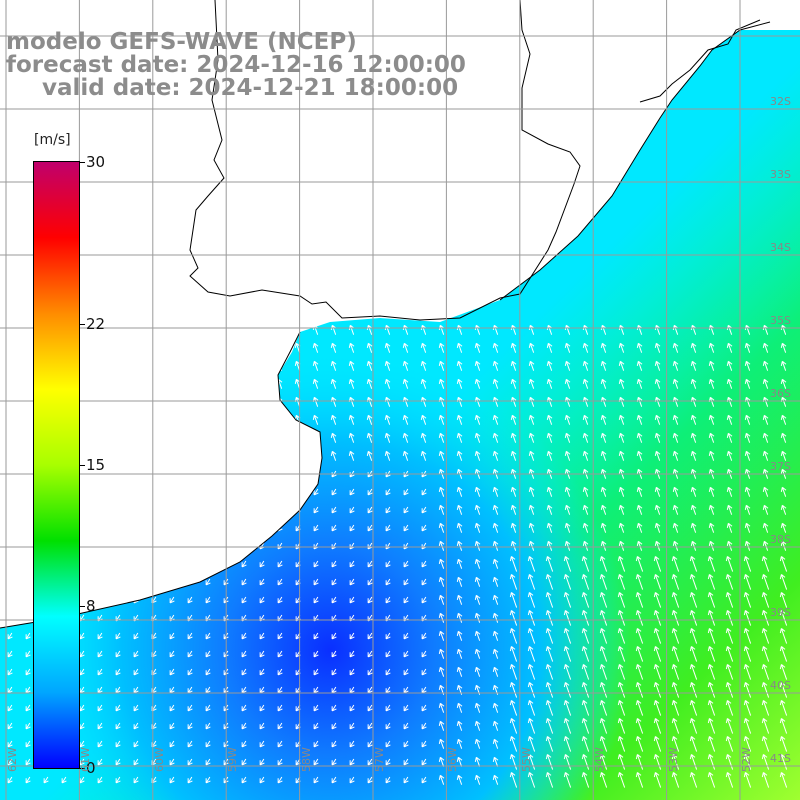 This screenshot has width=800, height=800. I want to click on lat-label: 39S, so click(780, 612).